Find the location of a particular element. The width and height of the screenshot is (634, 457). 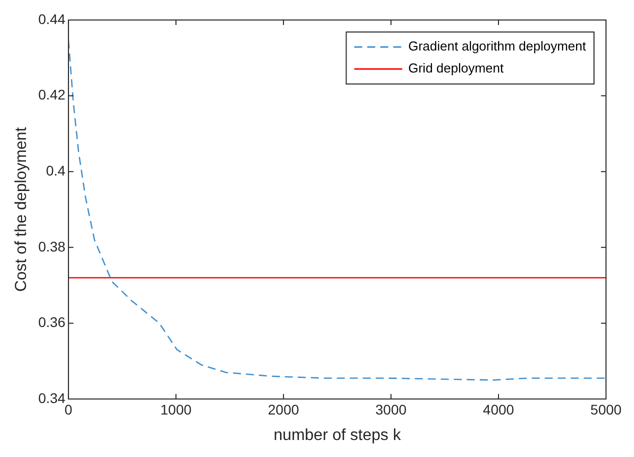

y-tick-label: 0.38 is located at coordinates (52, 246).